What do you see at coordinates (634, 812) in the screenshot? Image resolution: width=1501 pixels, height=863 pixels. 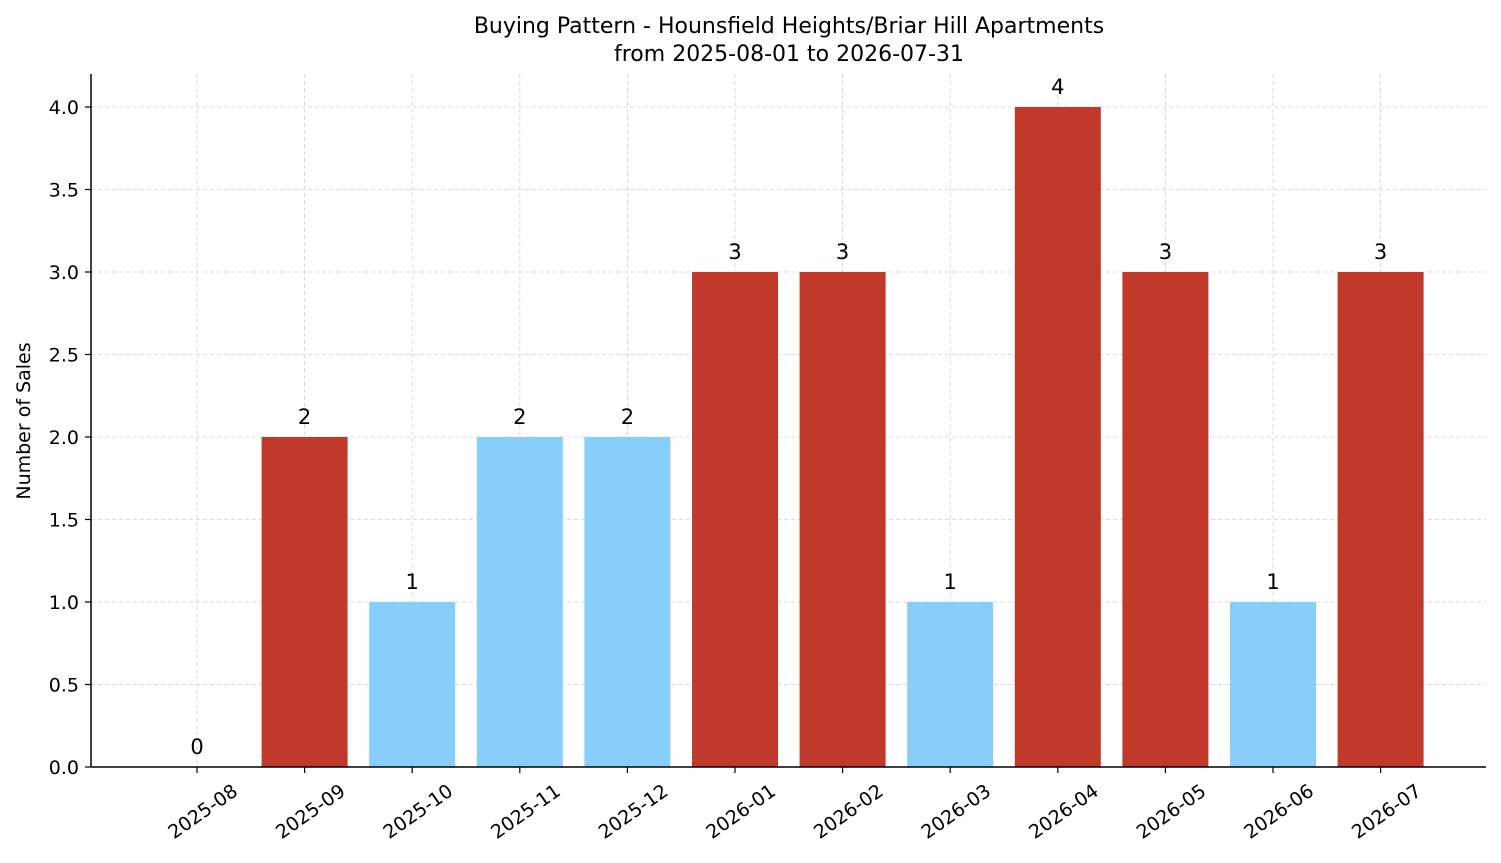 I see `x-tick-label: 2025-12` at bounding box center [634, 812].